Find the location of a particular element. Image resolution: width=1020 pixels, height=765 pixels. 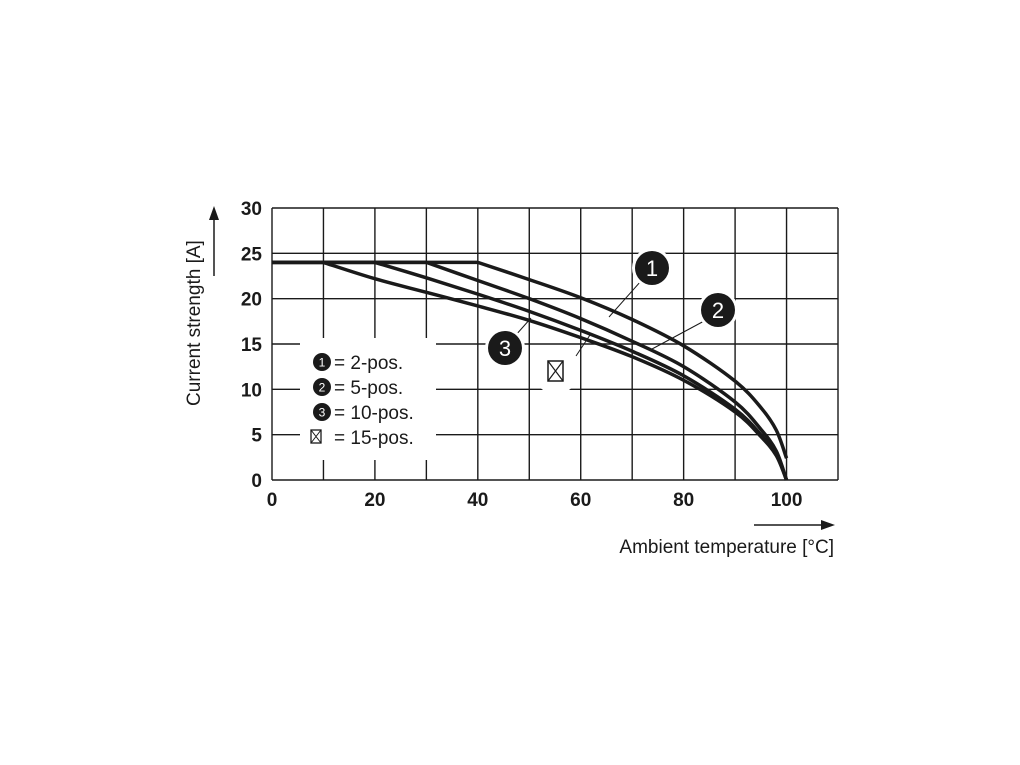

callout-3-number: 3 is located at coordinates (505, 348).